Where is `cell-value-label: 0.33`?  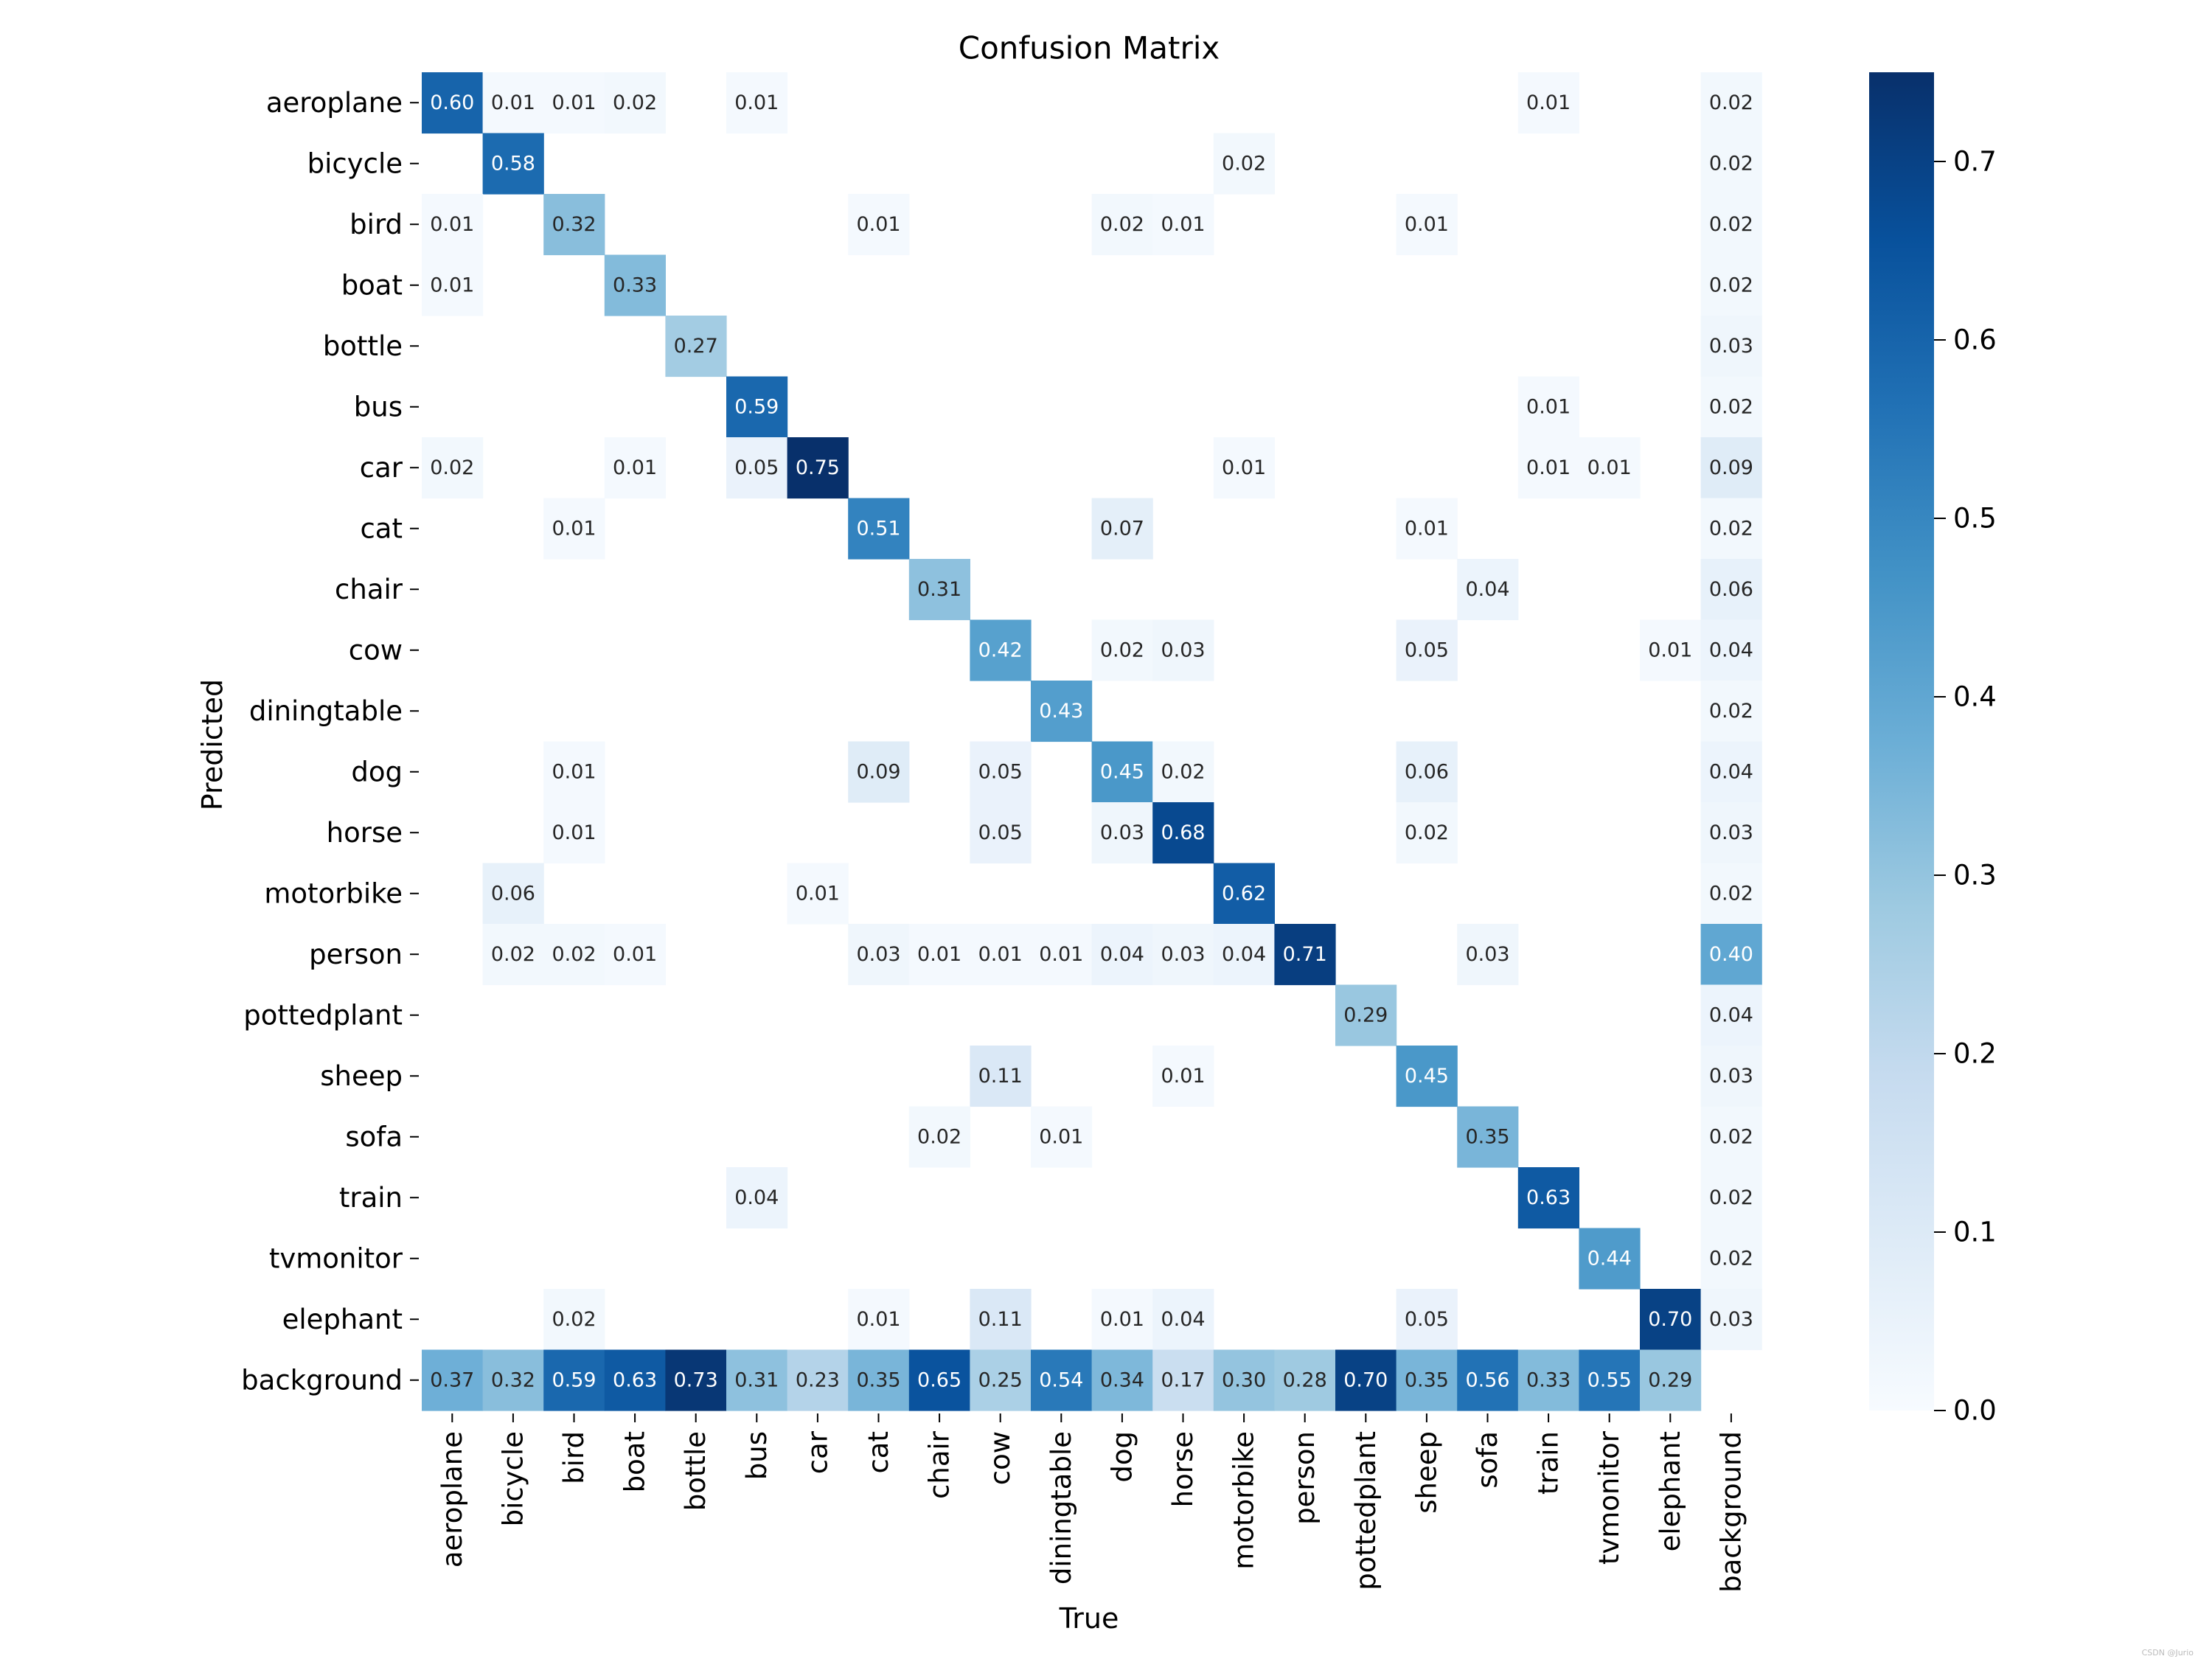
cell-value-label: 0.33 is located at coordinates (1548, 1379).